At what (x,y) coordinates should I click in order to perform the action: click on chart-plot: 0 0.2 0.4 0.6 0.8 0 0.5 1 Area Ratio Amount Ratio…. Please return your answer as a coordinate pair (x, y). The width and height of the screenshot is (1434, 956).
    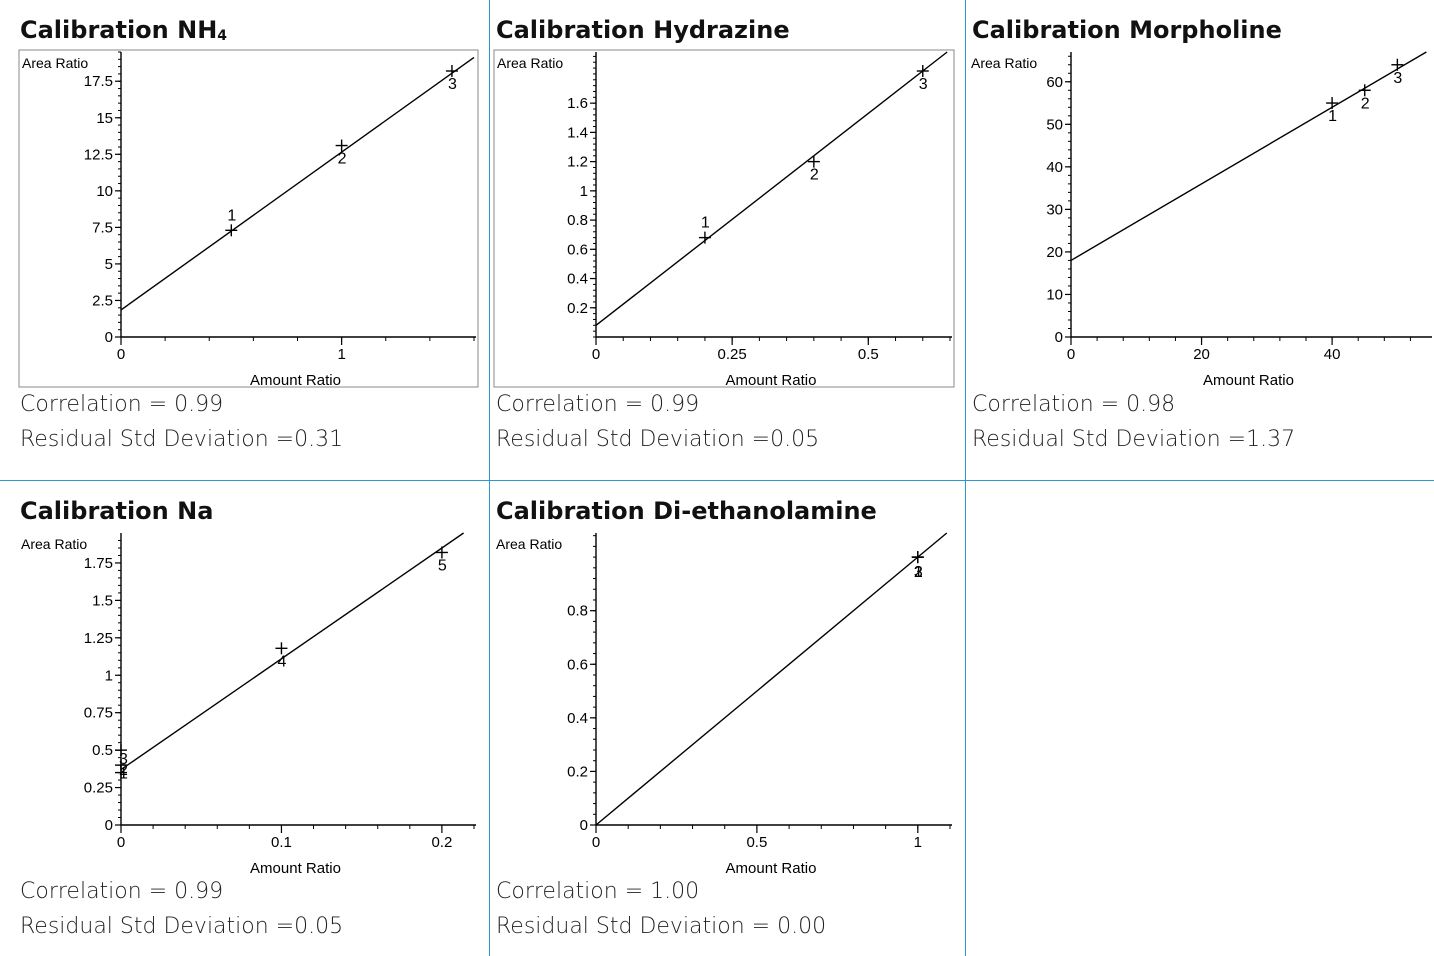
    Looking at the image, I should click on (724, 704).